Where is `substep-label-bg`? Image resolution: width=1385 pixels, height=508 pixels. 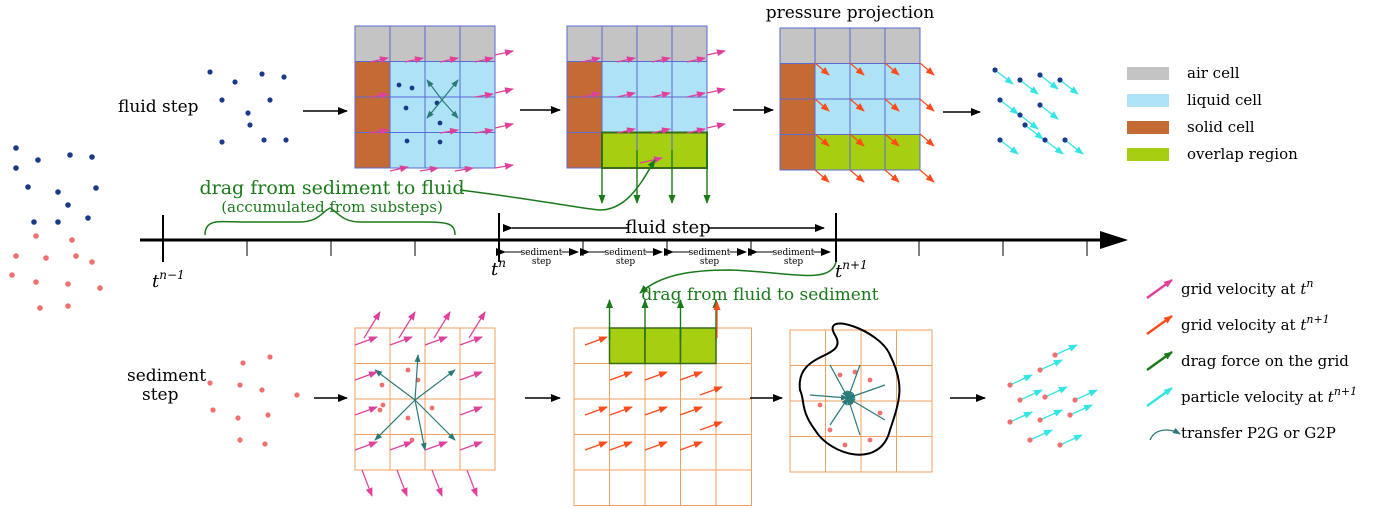 substep-label-bg is located at coordinates (625, 255).